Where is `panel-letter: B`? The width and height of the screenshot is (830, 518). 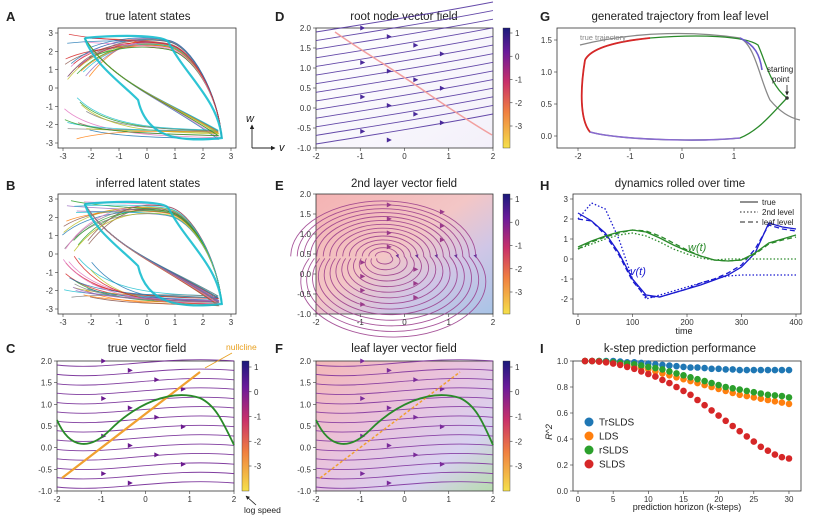 panel-letter: B is located at coordinates (10, 185).